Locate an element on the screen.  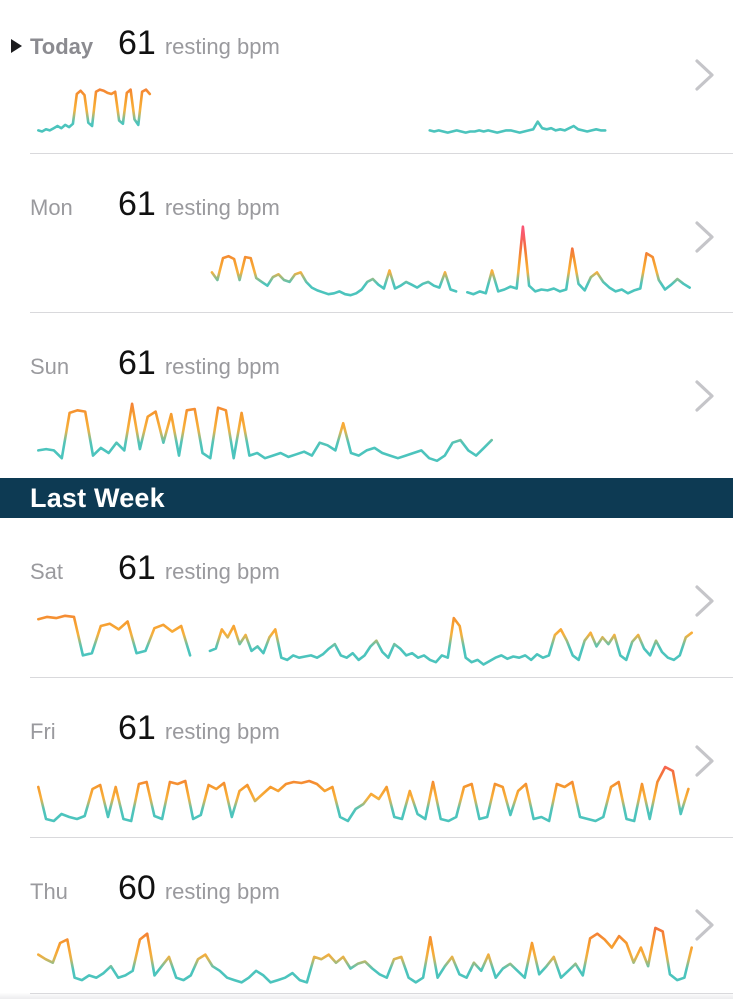
day-label-text: Today is located at coordinates (62, 46).